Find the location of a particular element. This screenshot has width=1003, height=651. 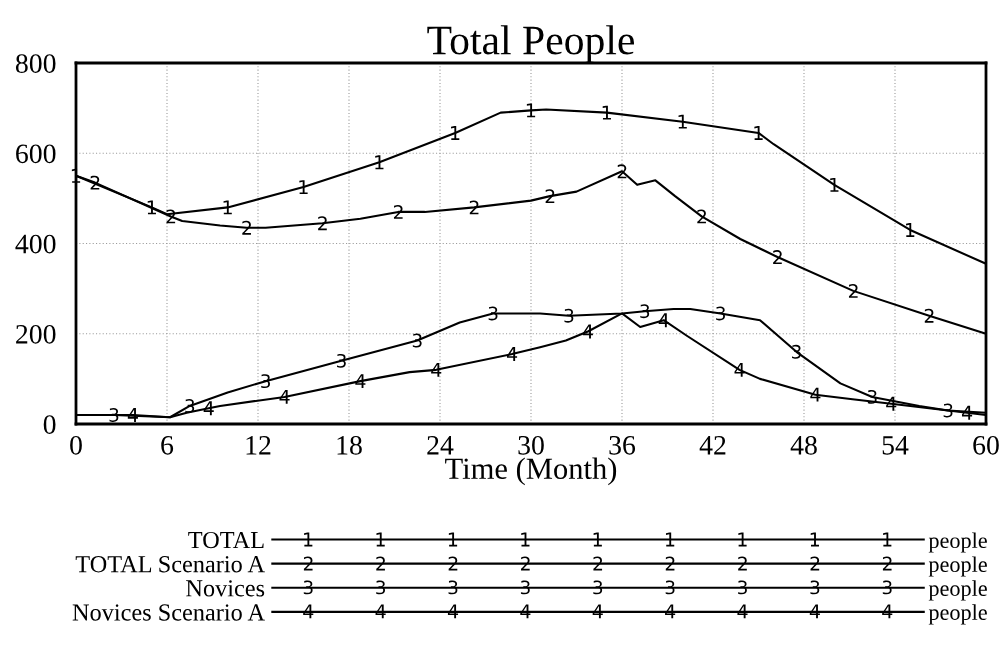

x-tick-label: 0 is located at coordinates (76, 445).